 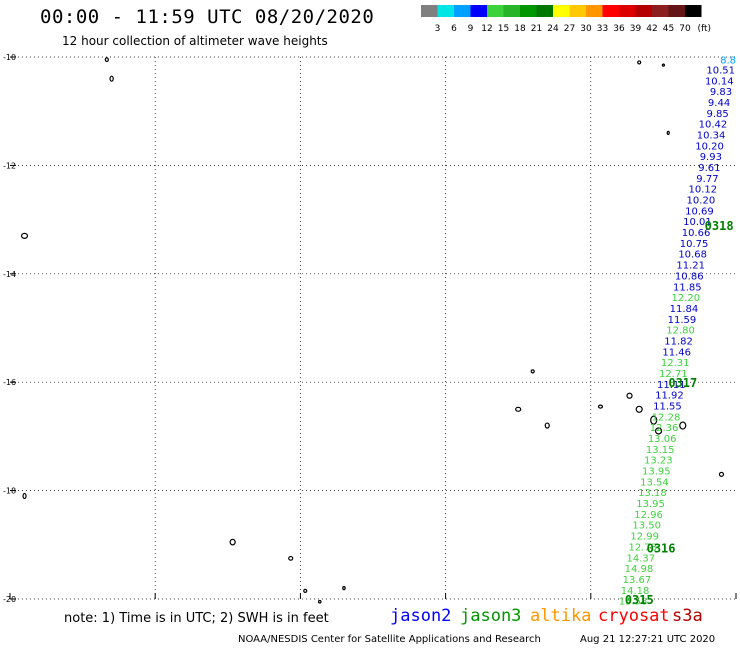 I want to click on wave-height-label: 10.20, so click(x=701, y=201).